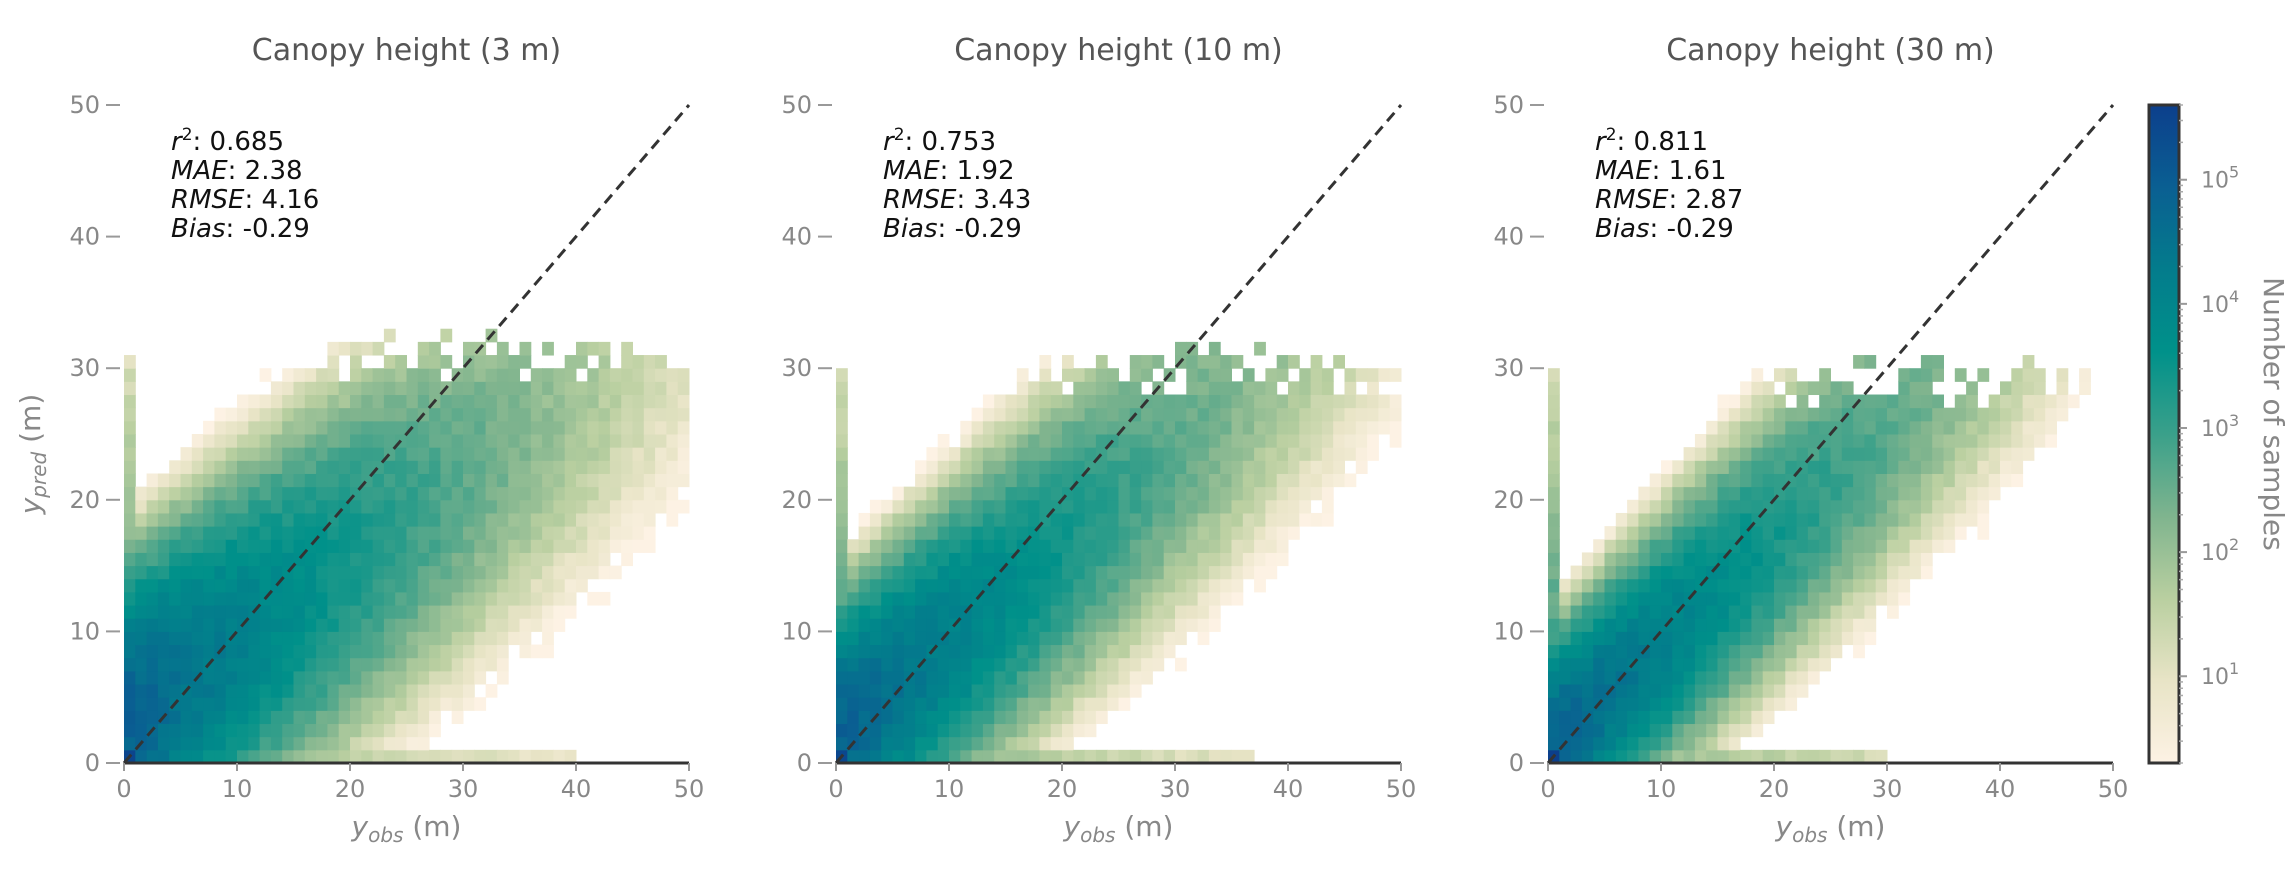 Image resolution: width=2292 pixels, height=878 pixels. What do you see at coordinates (237, 789) in the screenshot?
I see `x-tick-label: 10` at bounding box center [237, 789].